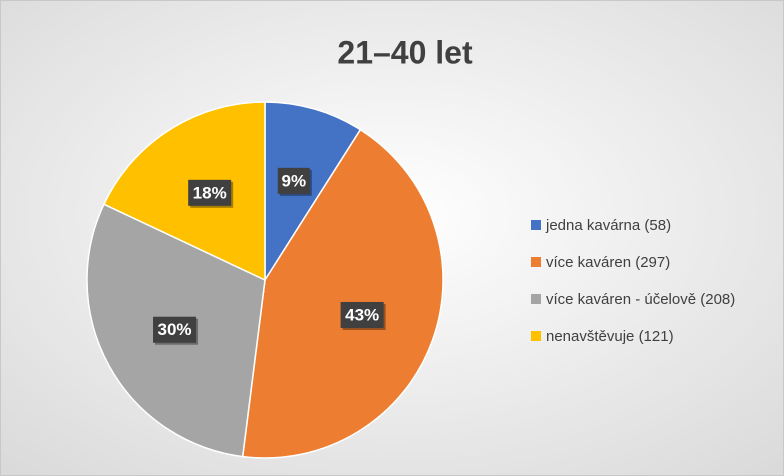 This screenshot has height=476, width=784. I want to click on legend-label: nenavštěvuje (121), so click(610, 336).